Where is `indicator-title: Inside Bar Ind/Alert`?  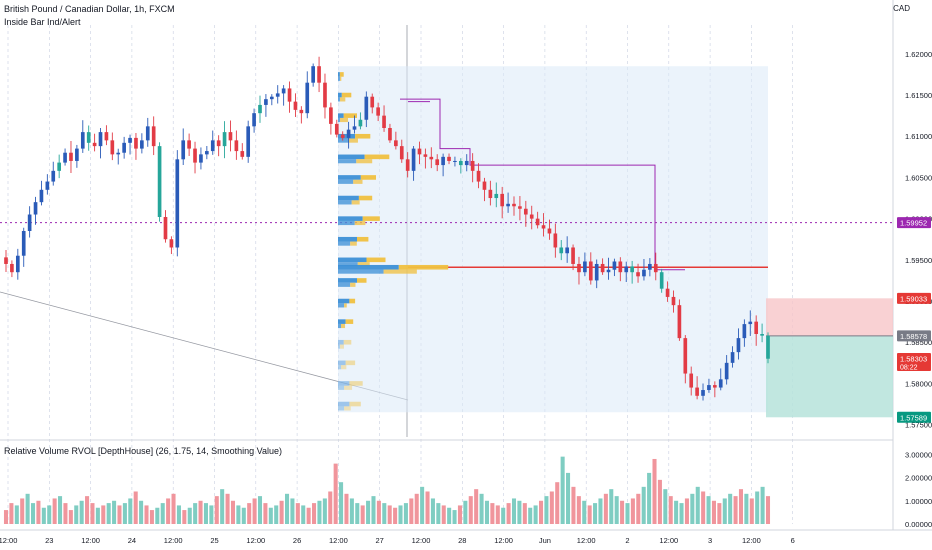
indicator-title: Inside Bar Ind/Alert is located at coordinates (42, 22).